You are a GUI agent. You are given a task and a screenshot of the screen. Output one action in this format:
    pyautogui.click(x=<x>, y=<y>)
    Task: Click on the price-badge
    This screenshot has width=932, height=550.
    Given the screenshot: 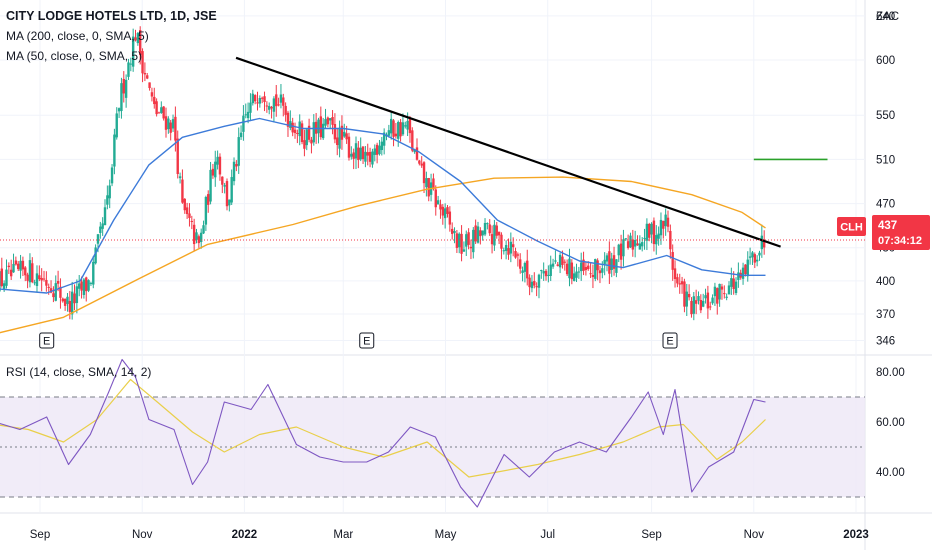 What is the action you would take?
    pyautogui.click(x=901, y=232)
    